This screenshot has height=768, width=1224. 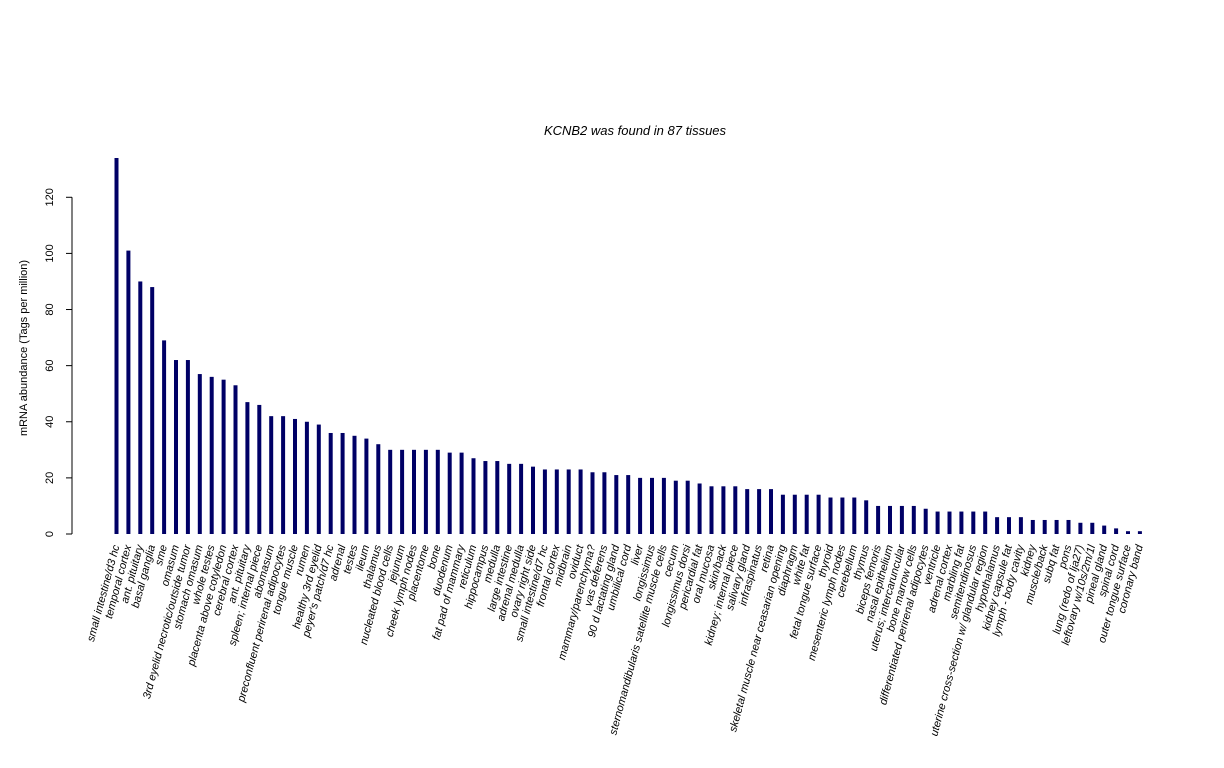 I want to click on chart-title: KCNB2 was found in 87 tissues, so click(x=635, y=130).